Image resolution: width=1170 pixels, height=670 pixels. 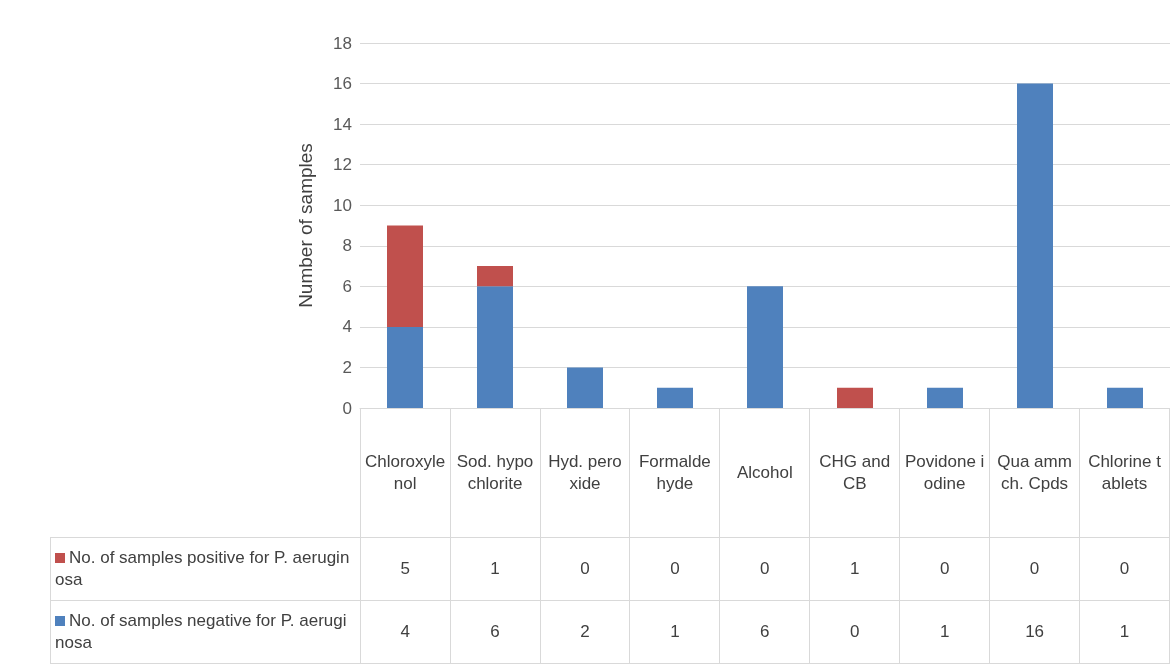 What do you see at coordinates (405, 473) in the screenshot?
I see `x-tick-label: Chloroxylenol` at bounding box center [405, 473].